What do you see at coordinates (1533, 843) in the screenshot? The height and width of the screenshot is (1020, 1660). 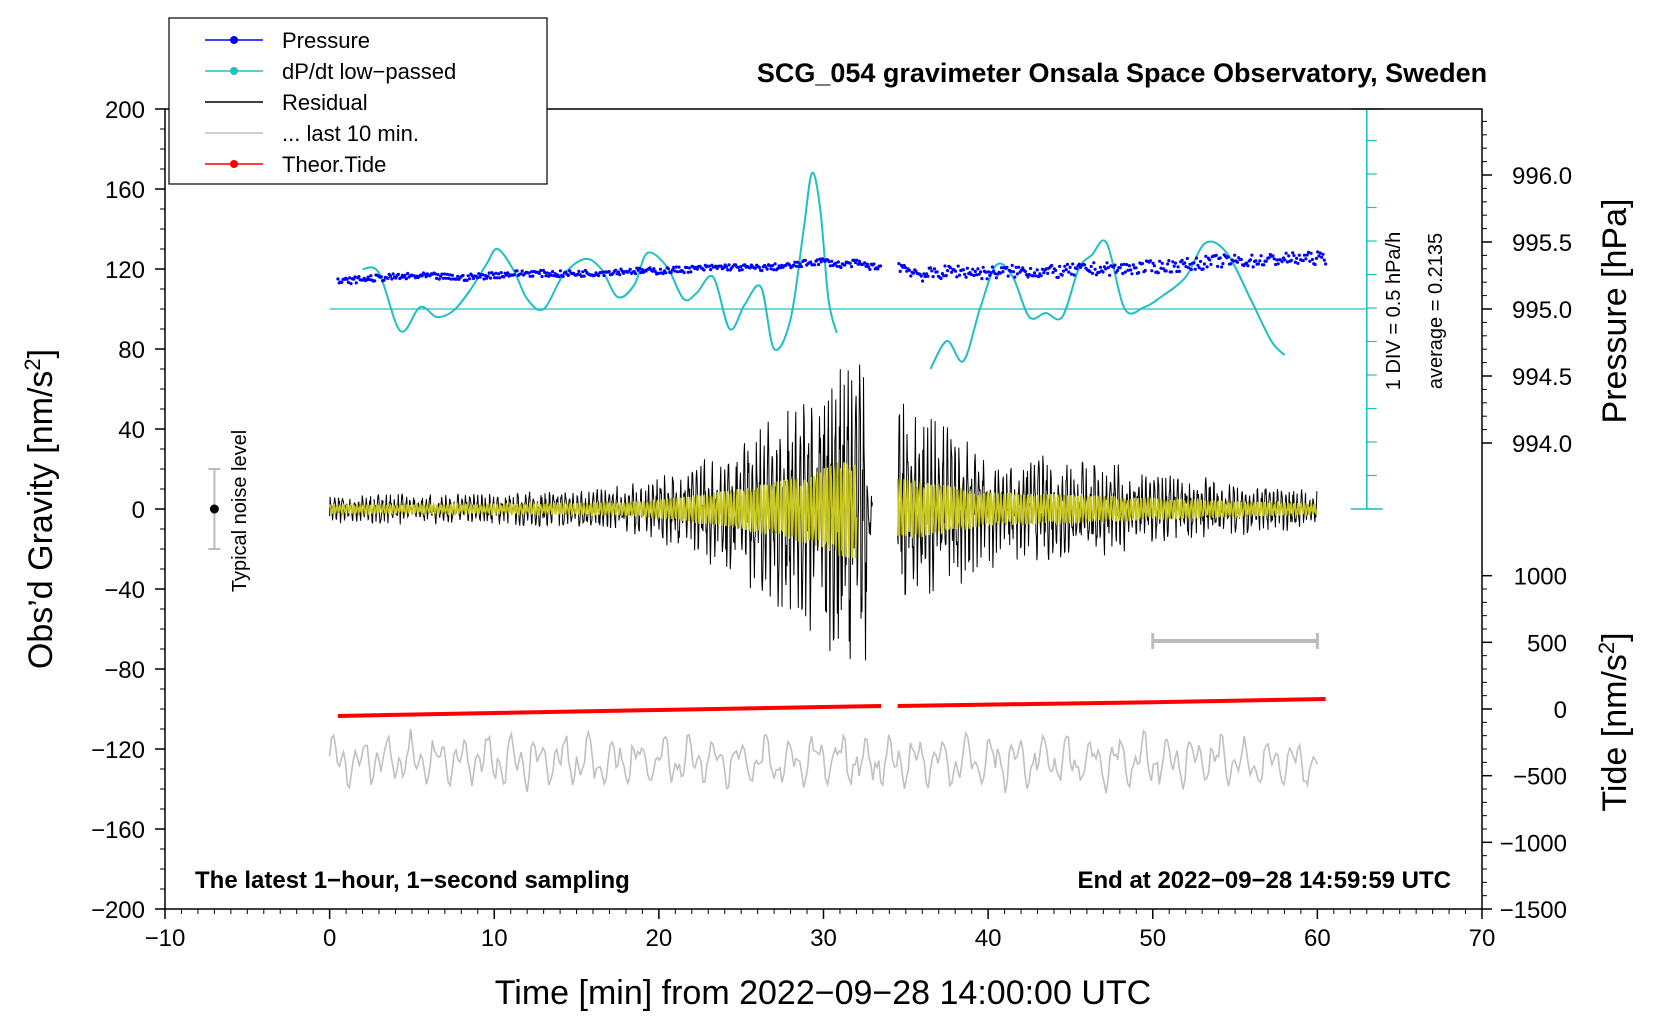 I see `tide-tick-label: −1000` at bounding box center [1533, 843].